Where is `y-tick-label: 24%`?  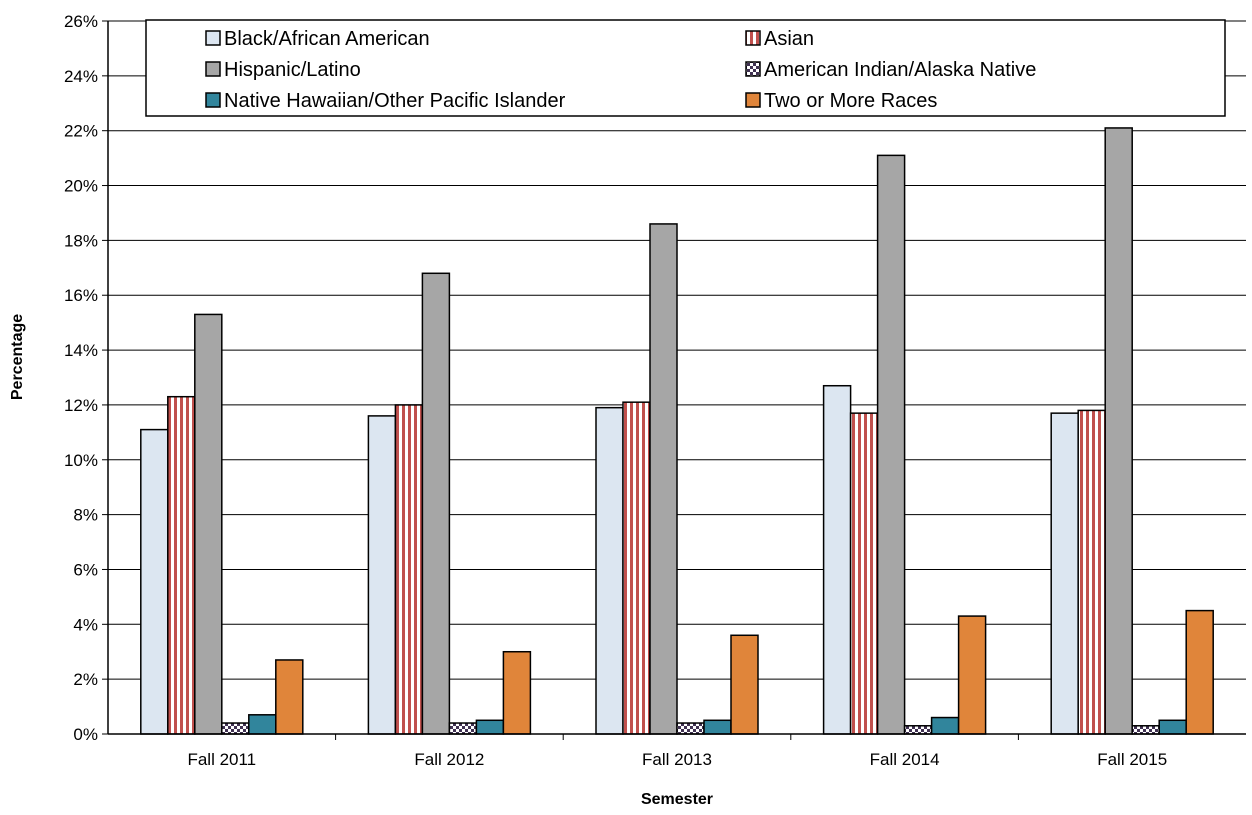 y-tick-label: 24% is located at coordinates (81, 76).